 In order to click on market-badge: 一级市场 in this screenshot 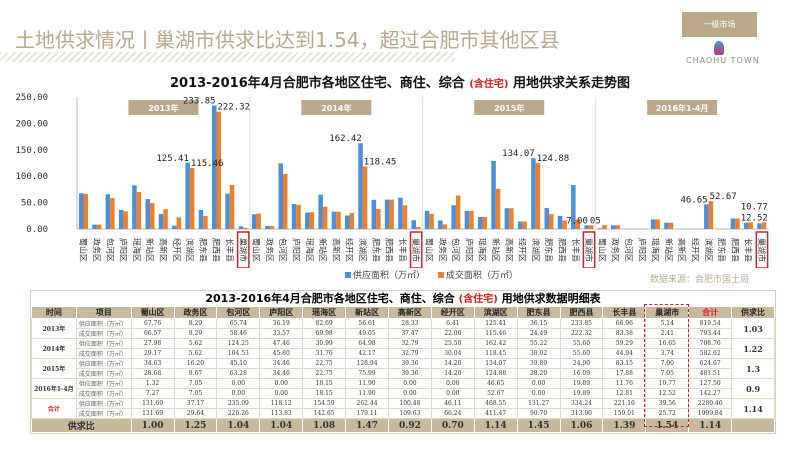, I will do `click(719, 24)`.